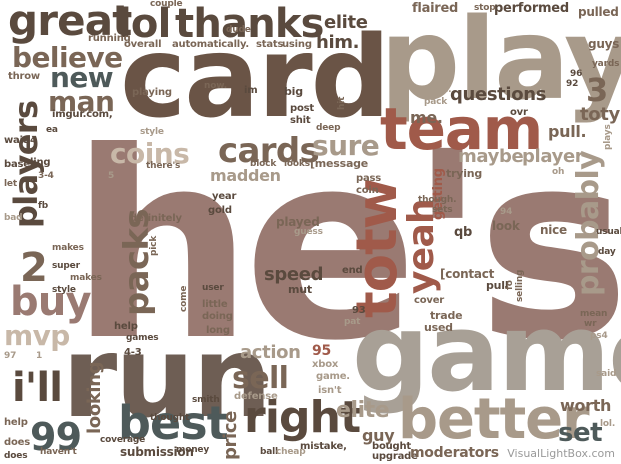 The image size is (621, 464). Describe the element at coordinates (34, 268) in the screenshot. I see `word-2: 2` at that location.